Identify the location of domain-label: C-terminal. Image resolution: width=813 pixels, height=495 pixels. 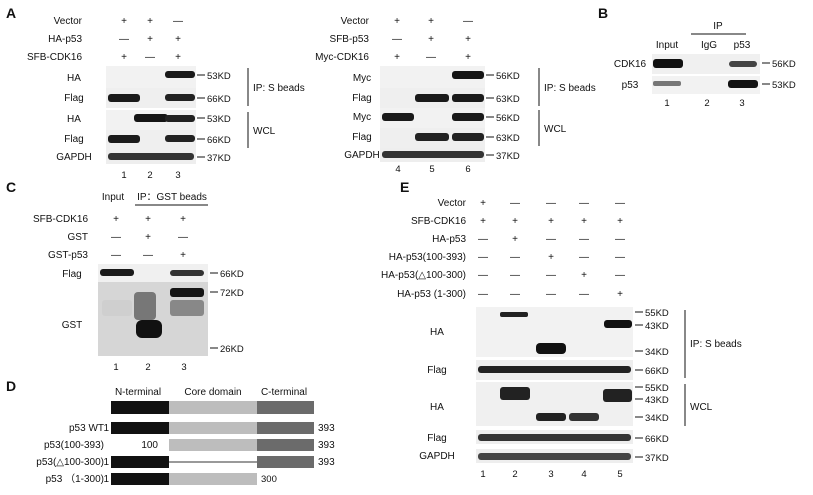
(284, 392).